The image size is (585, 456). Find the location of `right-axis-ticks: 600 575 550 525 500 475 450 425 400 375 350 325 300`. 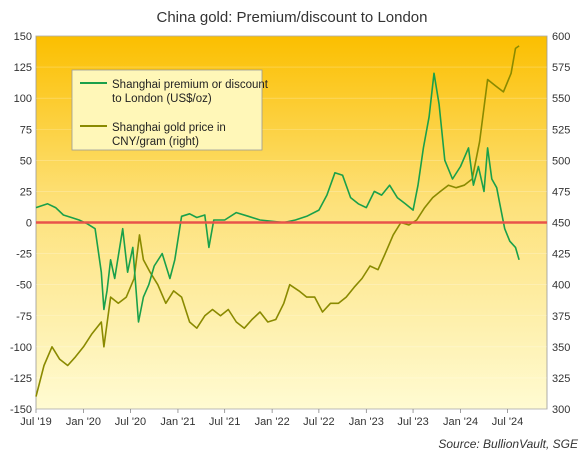

right-axis-ticks: 600 575 550 525 500 475 450 425 400 375 350 325 300 is located at coordinates (561, 223).